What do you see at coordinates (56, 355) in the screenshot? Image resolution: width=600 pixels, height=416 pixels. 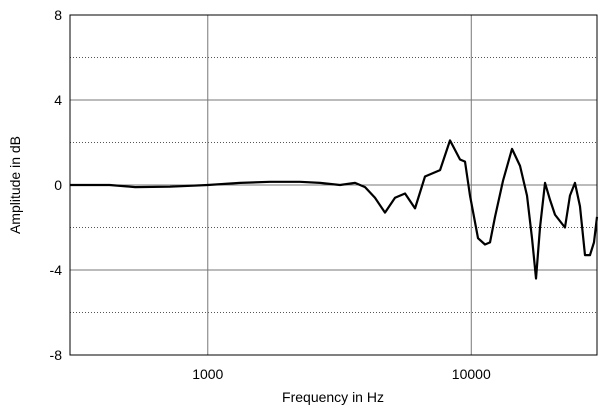 I see `y-tick-label: -8` at bounding box center [56, 355].